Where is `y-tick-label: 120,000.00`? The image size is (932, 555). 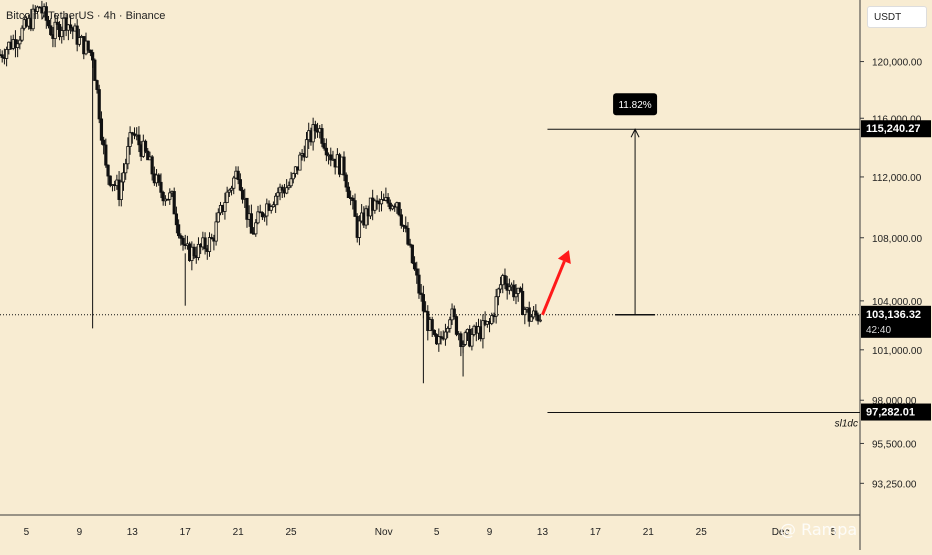
y-tick-label: 120,000.00 is located at coordinates (897, 63).